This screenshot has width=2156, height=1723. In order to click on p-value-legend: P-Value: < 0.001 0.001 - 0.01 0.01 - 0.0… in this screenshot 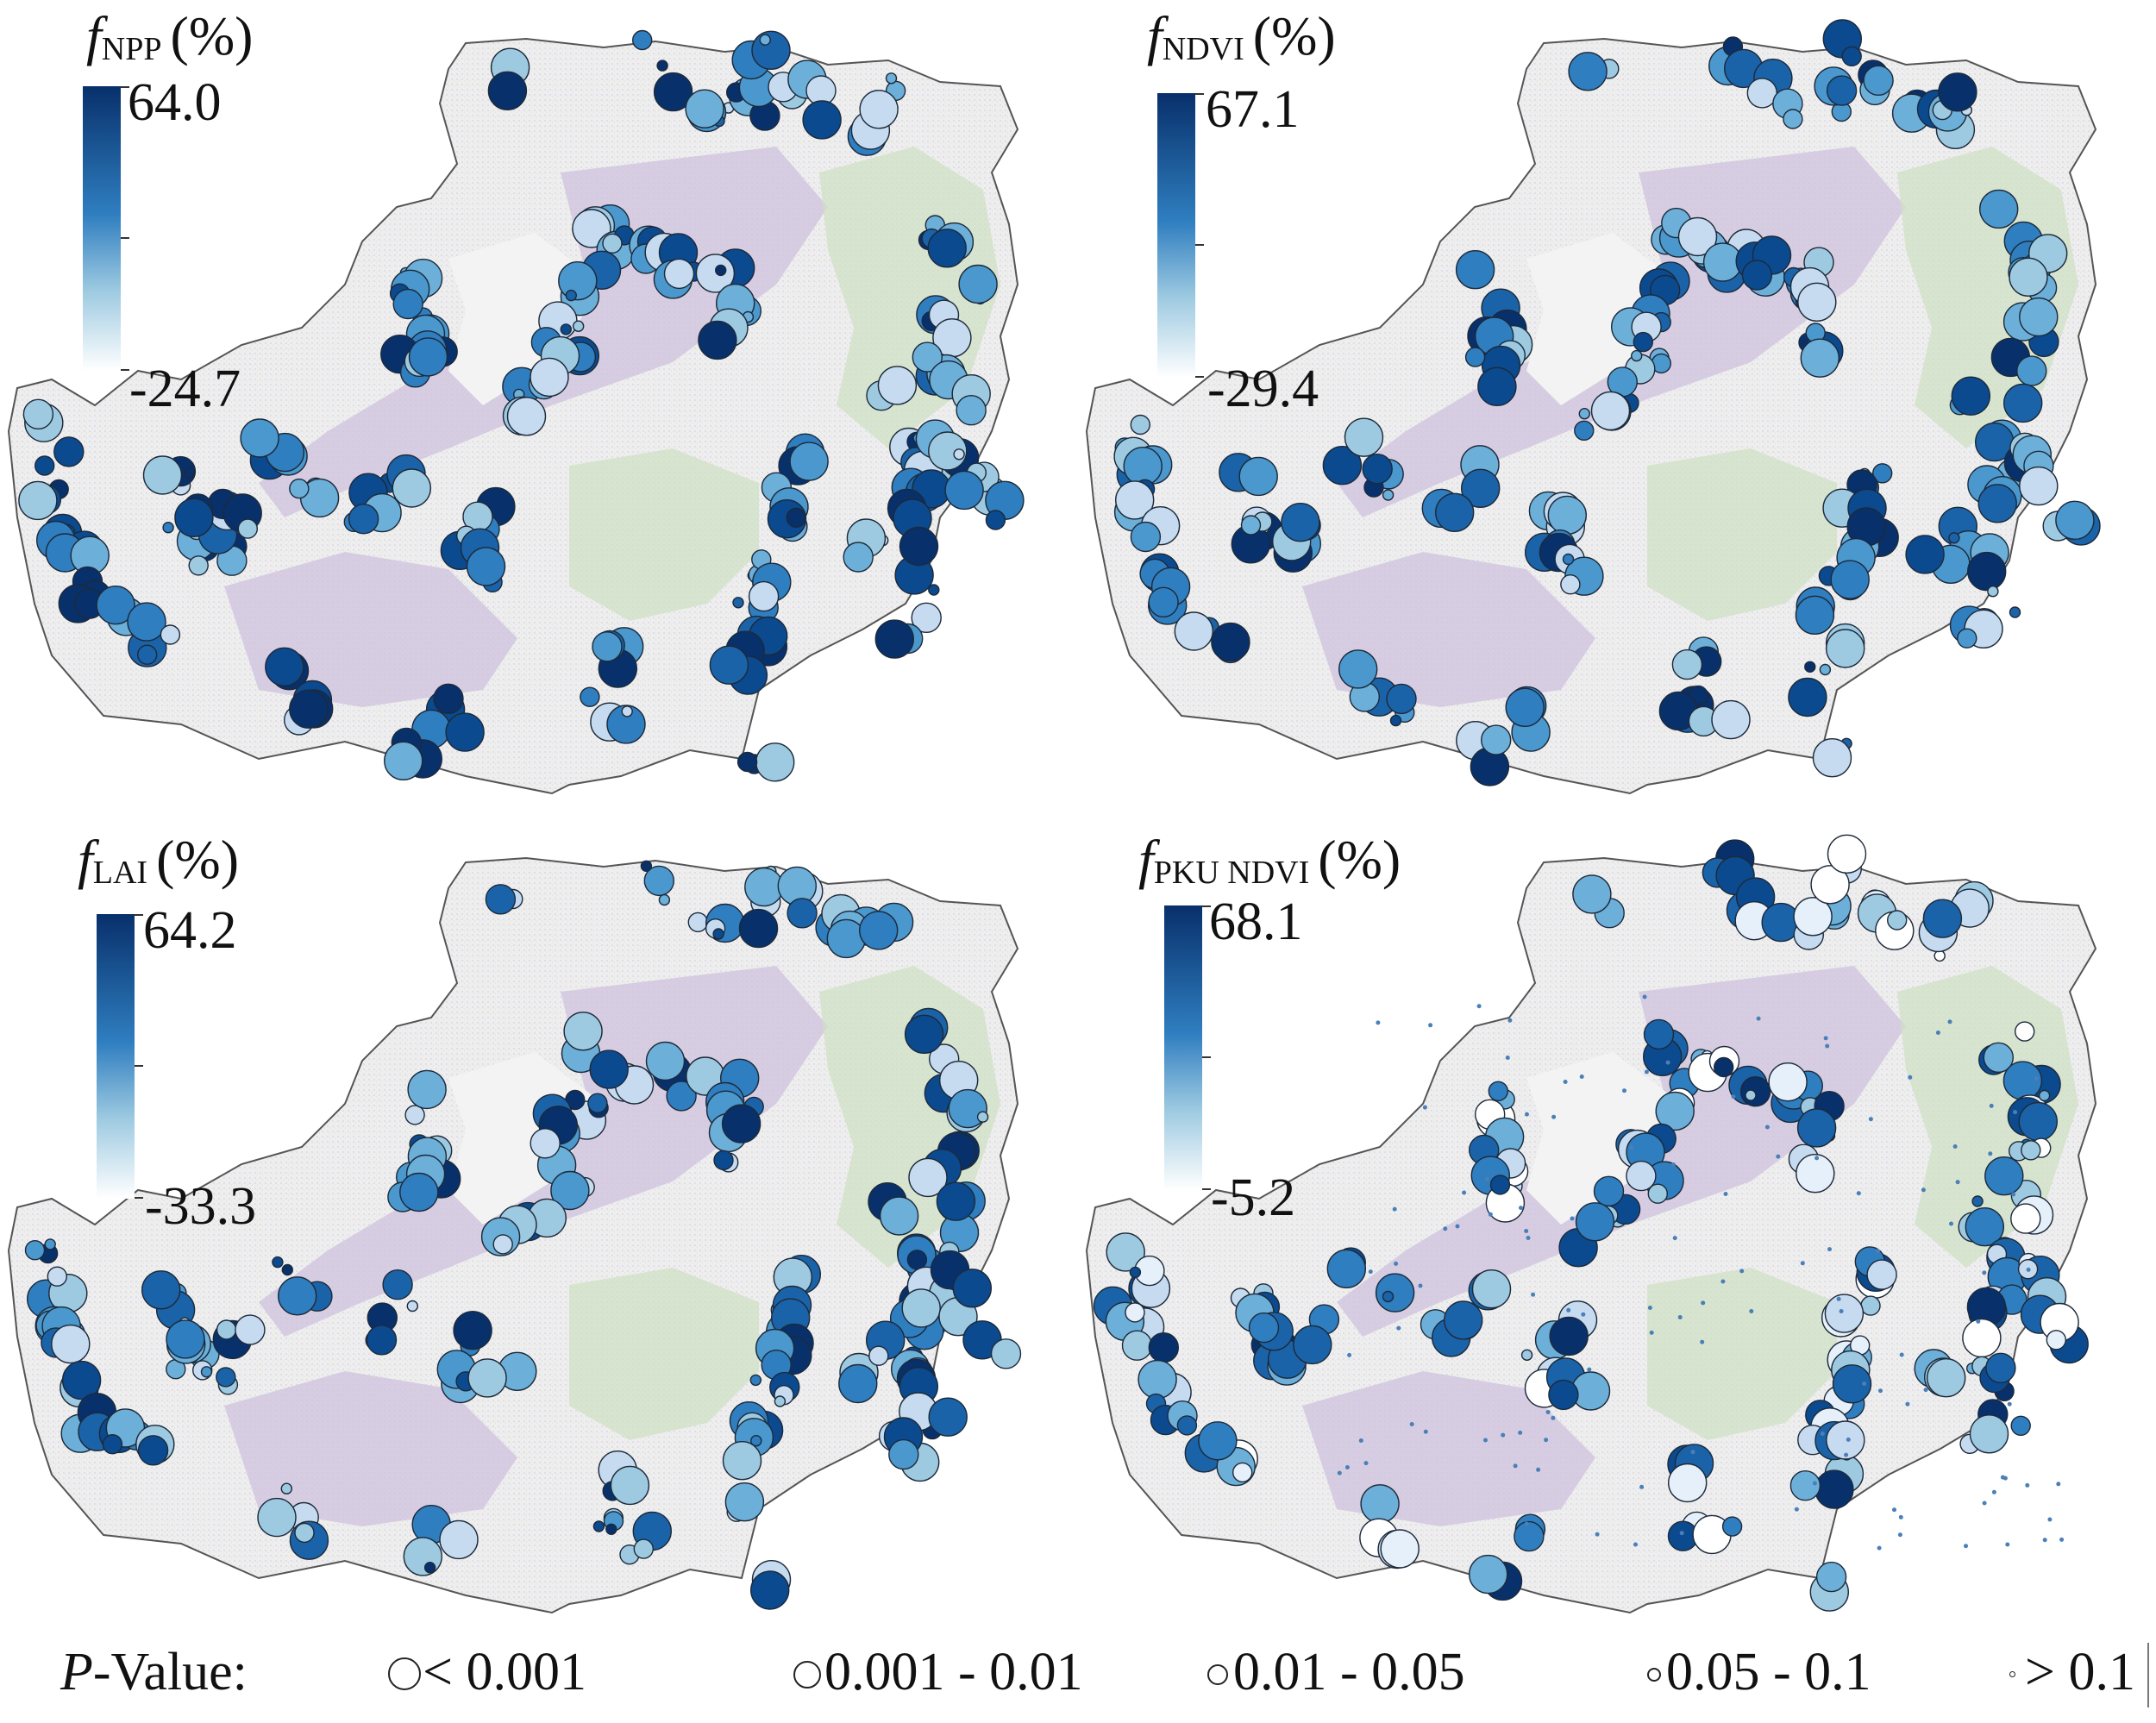, I will do `click(1097, 1672)`.